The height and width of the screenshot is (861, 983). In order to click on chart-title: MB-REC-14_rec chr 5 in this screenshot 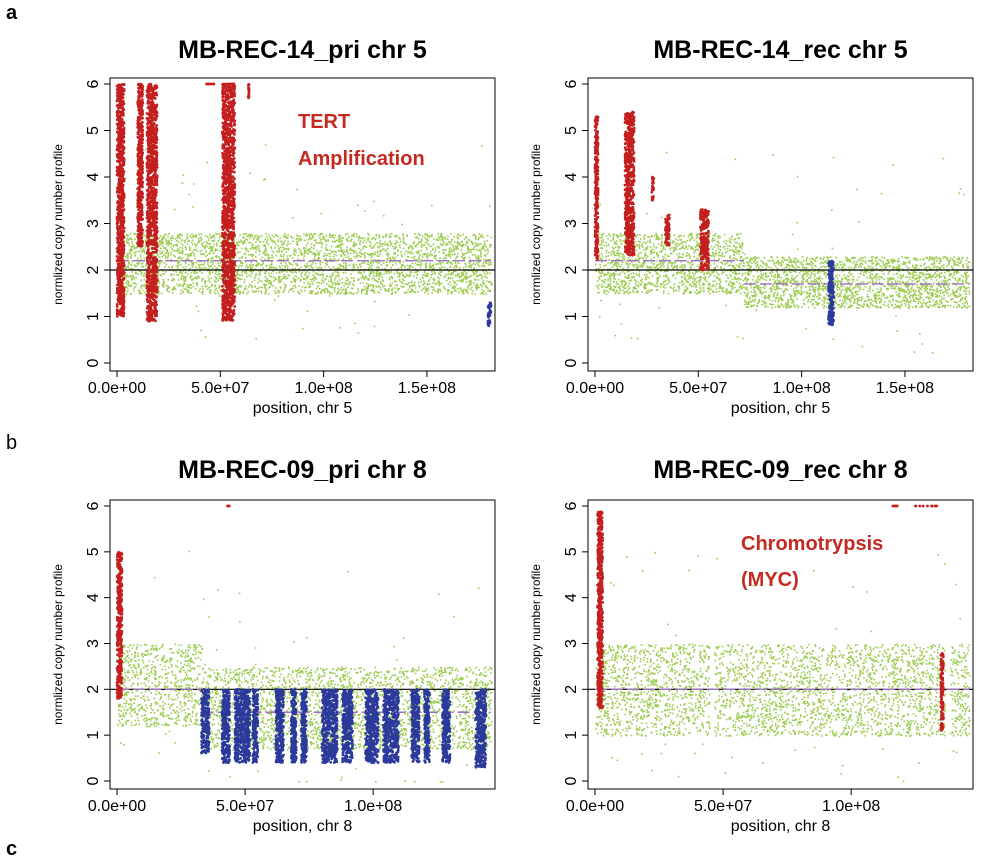, I will do `click(780, 50)`.